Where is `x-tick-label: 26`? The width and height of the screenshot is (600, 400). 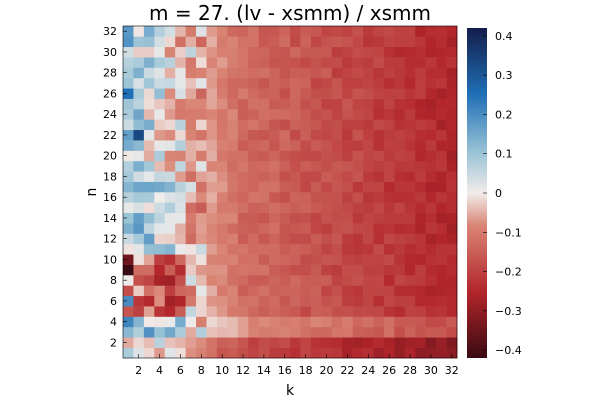 x-tick-label: 26 is located at coordinates (389, 370).